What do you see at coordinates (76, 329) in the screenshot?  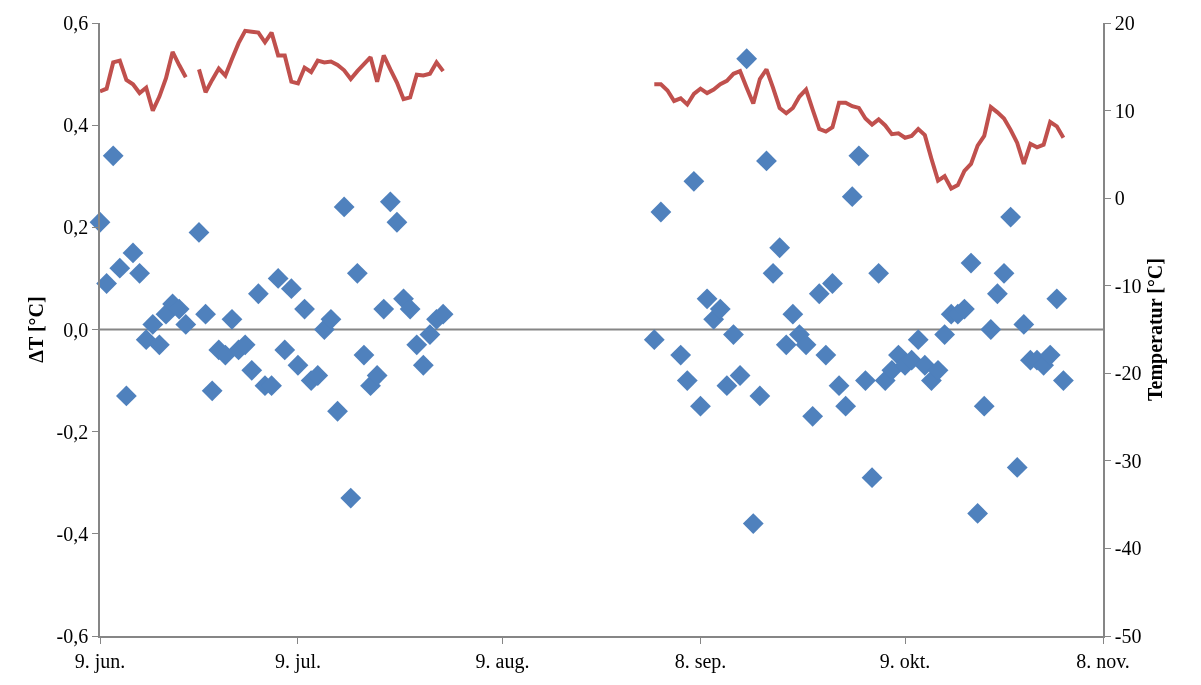 I see `y-tick-label: 0,0` at bounding box center [76, 329].